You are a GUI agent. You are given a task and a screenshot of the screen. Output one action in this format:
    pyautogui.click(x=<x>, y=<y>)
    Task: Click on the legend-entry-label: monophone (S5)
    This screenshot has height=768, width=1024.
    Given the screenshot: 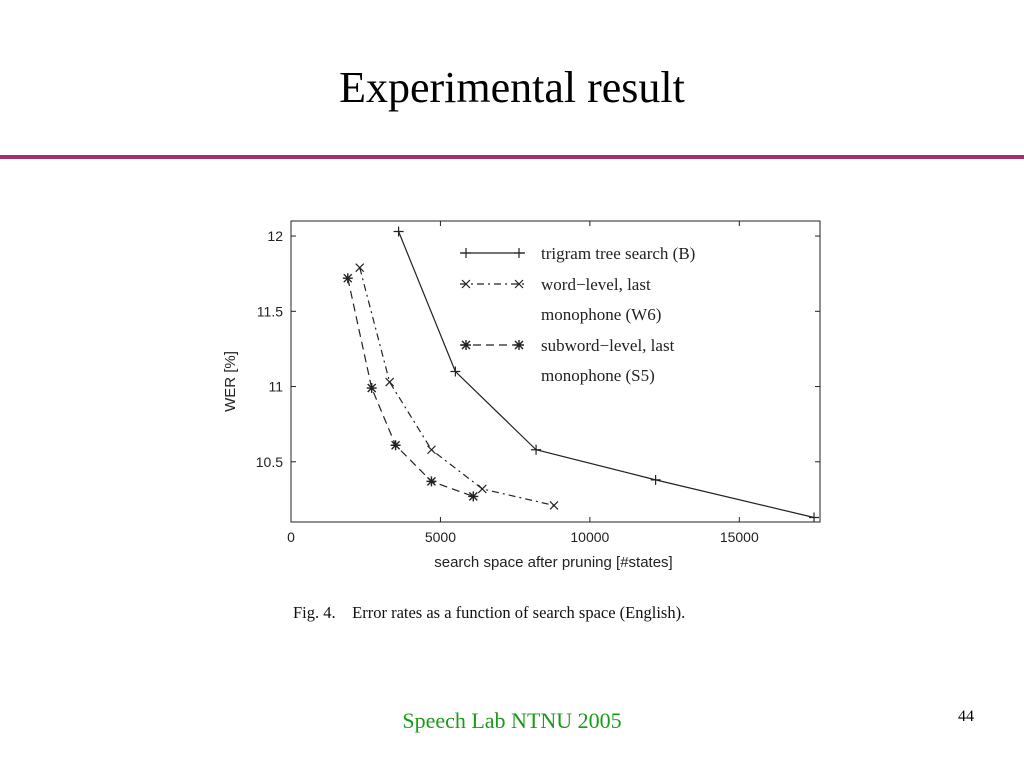 What is the action you would take?
    pyautogui.click(x=598, y=375)
    